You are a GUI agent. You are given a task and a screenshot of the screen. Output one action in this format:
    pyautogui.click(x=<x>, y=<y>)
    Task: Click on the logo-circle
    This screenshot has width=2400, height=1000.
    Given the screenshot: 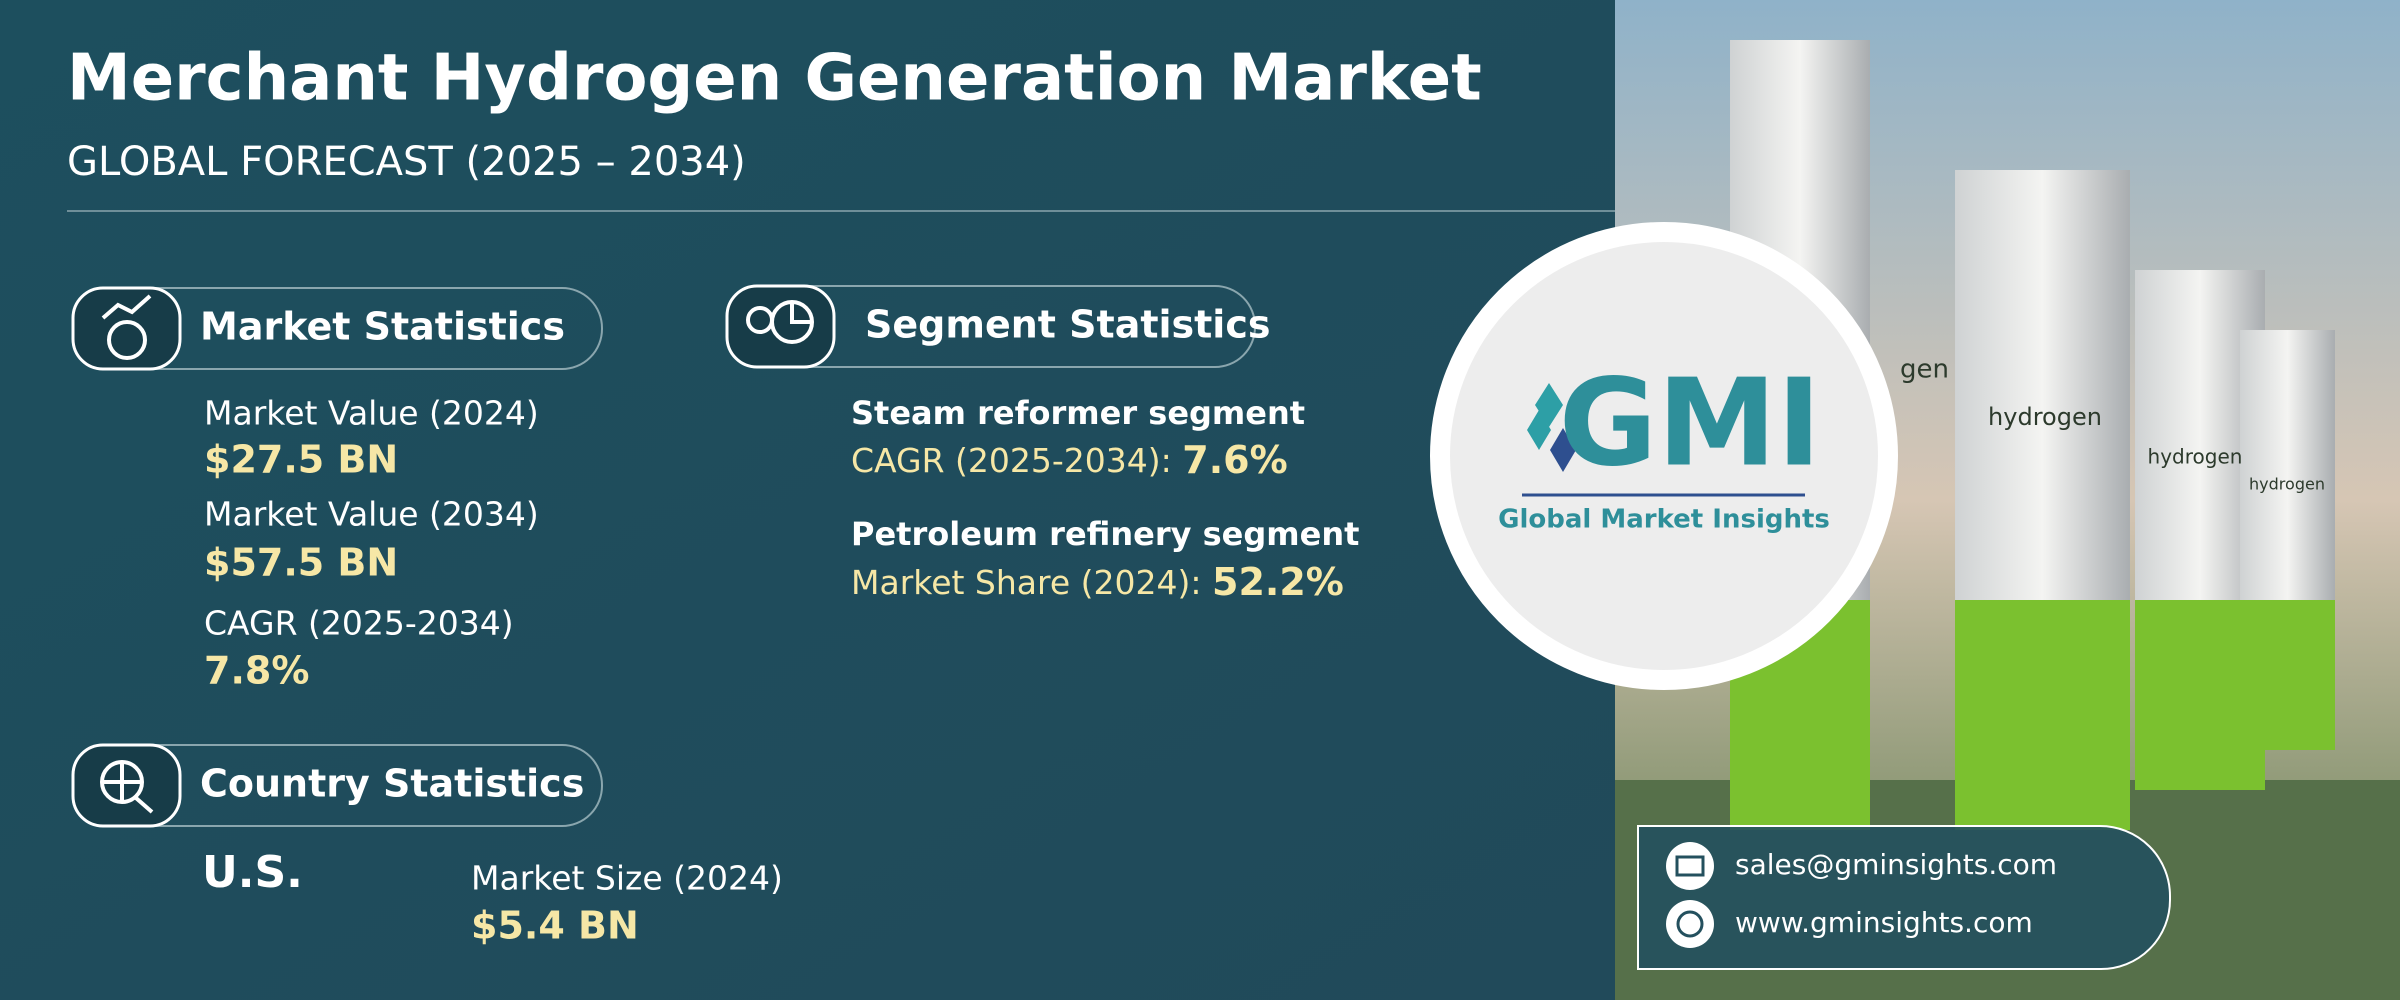 What is the action you would take?
    pyautogui.click(x=1664, y=456)
    